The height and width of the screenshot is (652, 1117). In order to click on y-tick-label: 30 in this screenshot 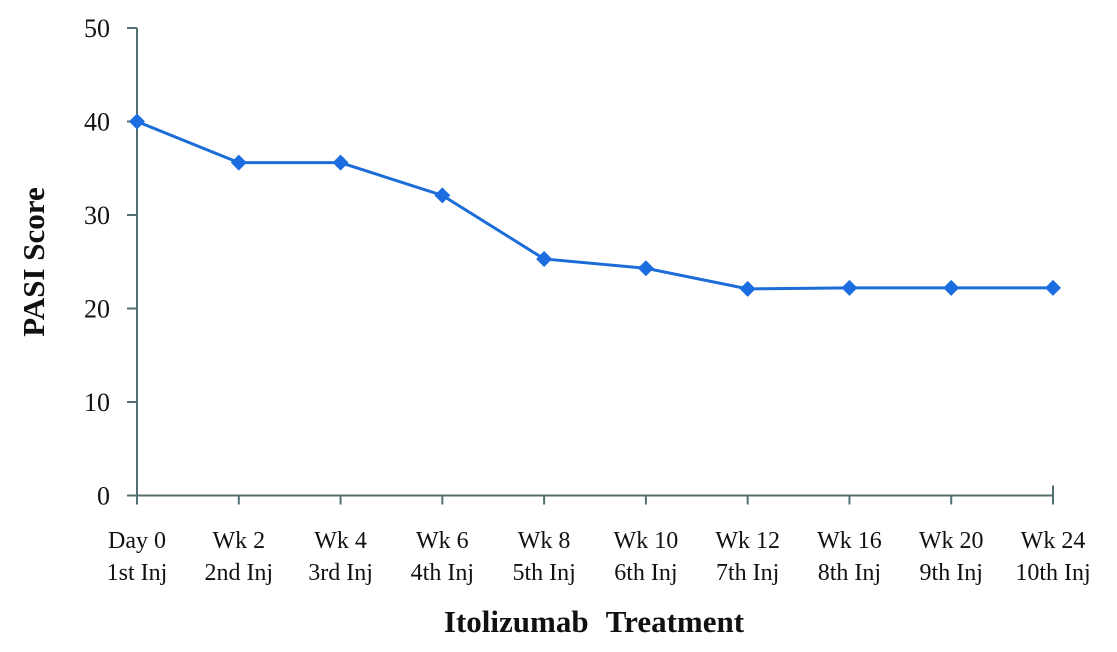, I will do `click(97, 215)`.